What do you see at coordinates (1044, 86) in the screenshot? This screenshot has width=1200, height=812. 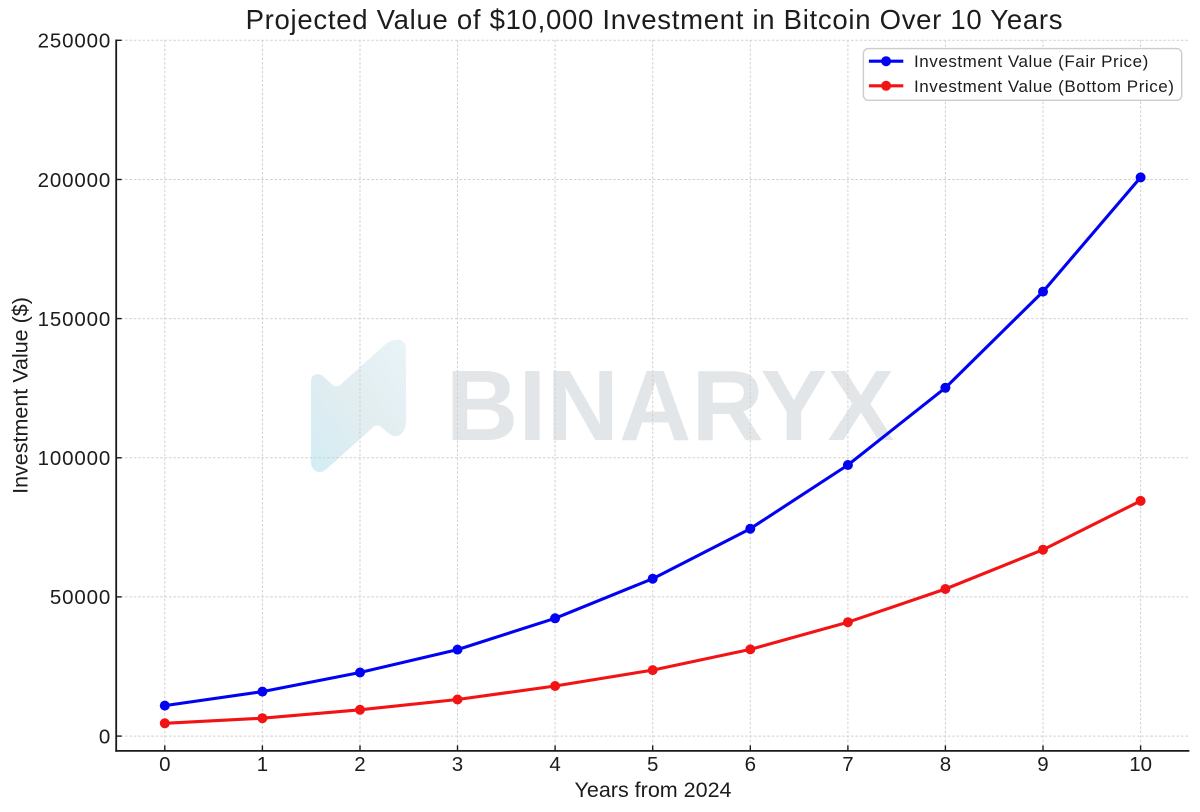 I see `svg-text:Investment Value (Bottom Price: Investment Value (Bottom Price)` at bounding box center [1044, 86].